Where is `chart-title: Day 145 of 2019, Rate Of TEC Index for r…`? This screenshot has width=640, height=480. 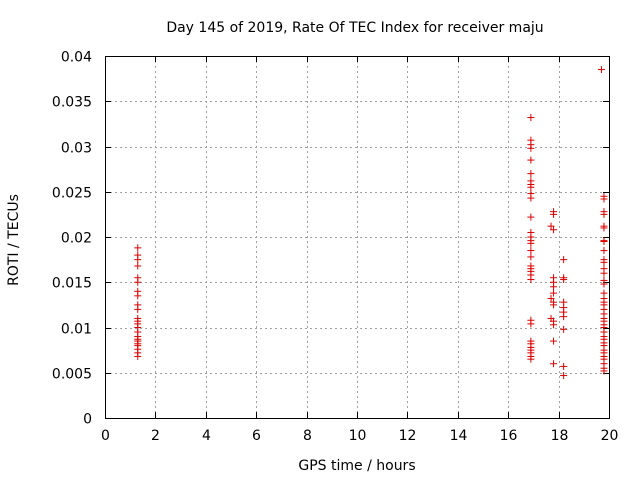
chart-title: Day 145 of 2019, Rate Of TEC Index for r… is located at coordinates (354, 28).